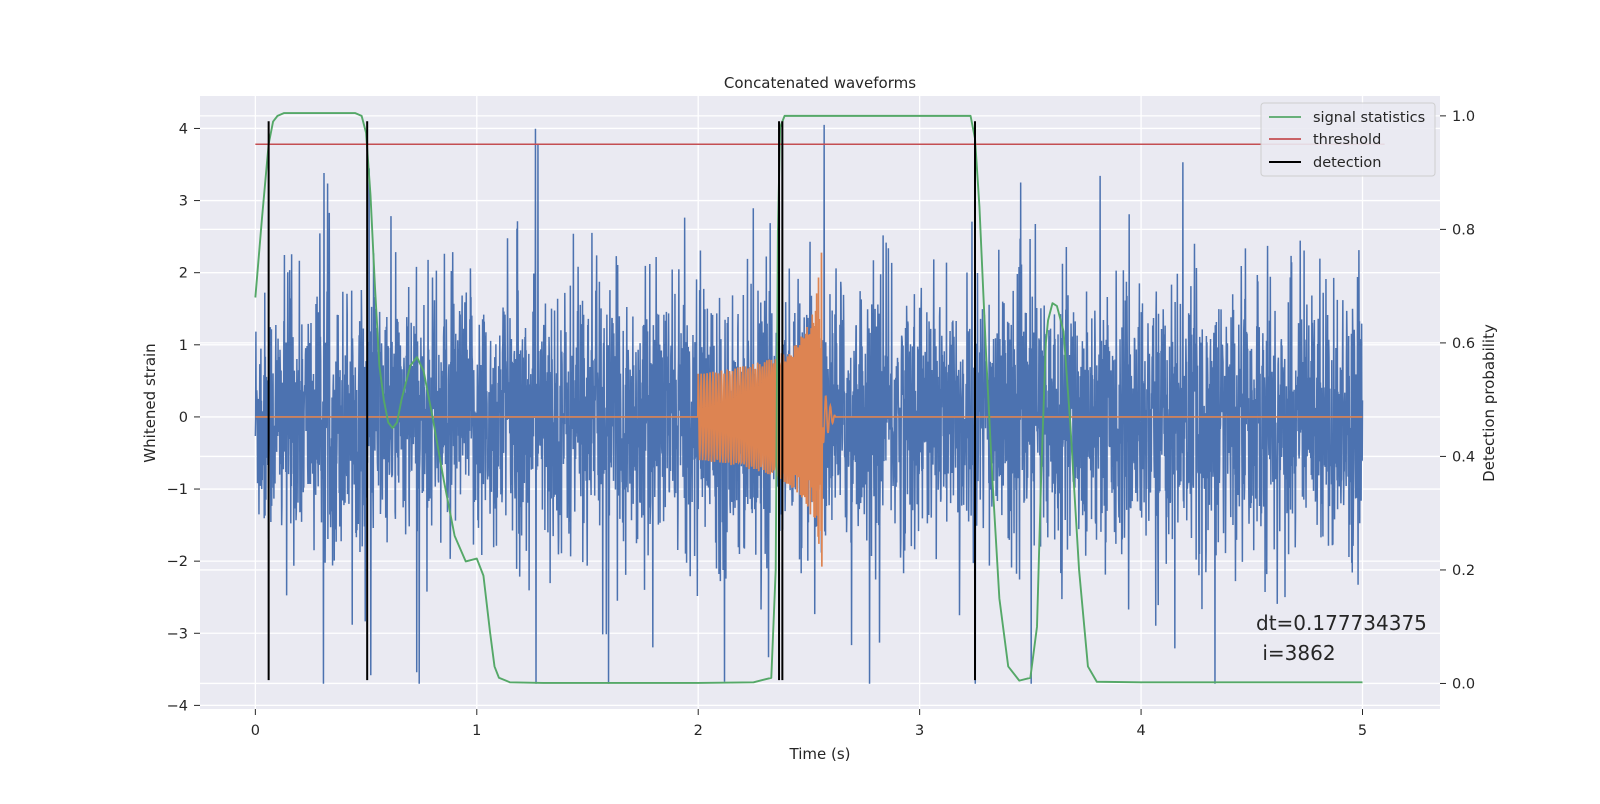  I want to click on annotation-i: i=3862, so click(1296, 653).